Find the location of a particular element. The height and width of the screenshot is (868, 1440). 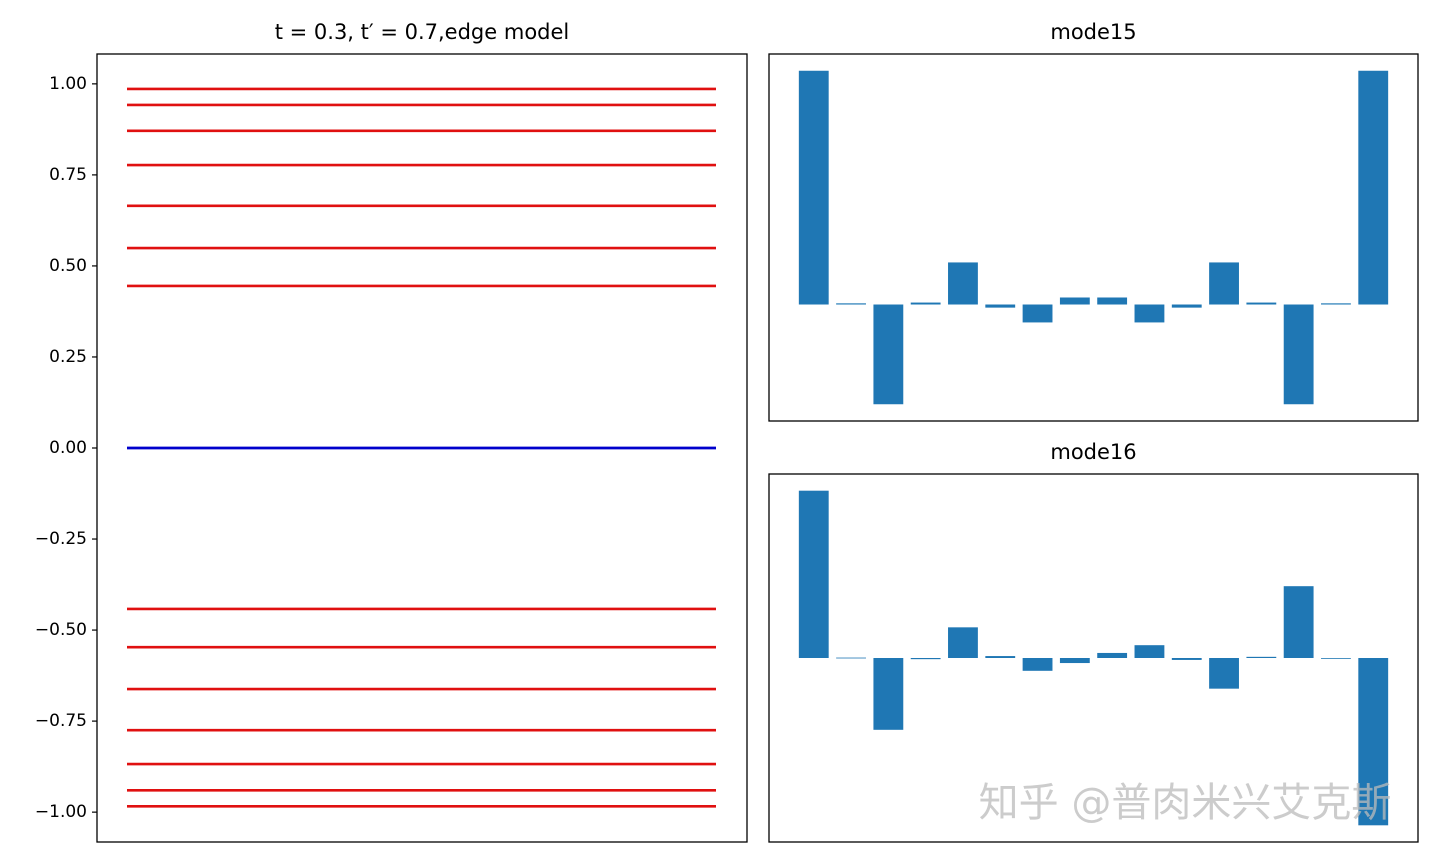

chart-title: mode16 is located at coordinates (1093, 452).